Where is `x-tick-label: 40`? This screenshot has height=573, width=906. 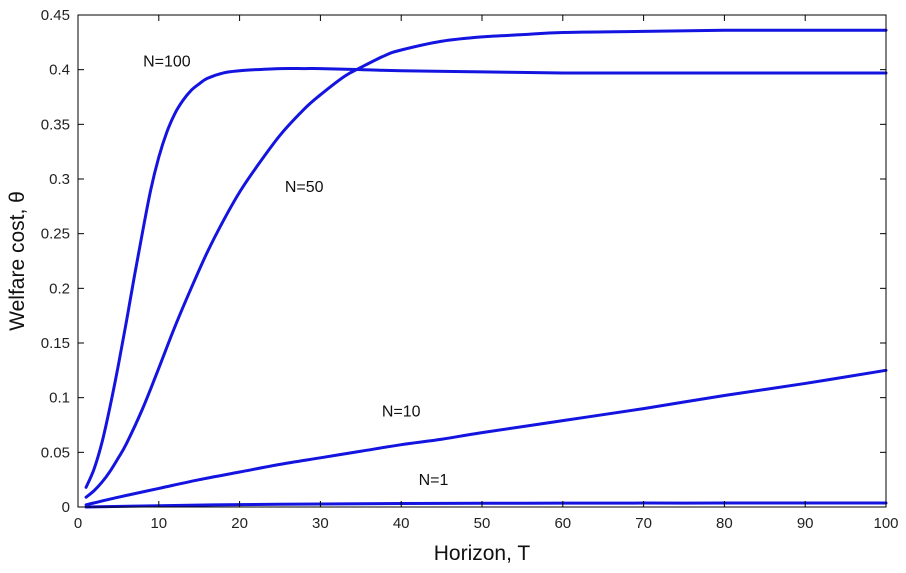 x-tick-label: 40 is located at coordinates (401, 523).